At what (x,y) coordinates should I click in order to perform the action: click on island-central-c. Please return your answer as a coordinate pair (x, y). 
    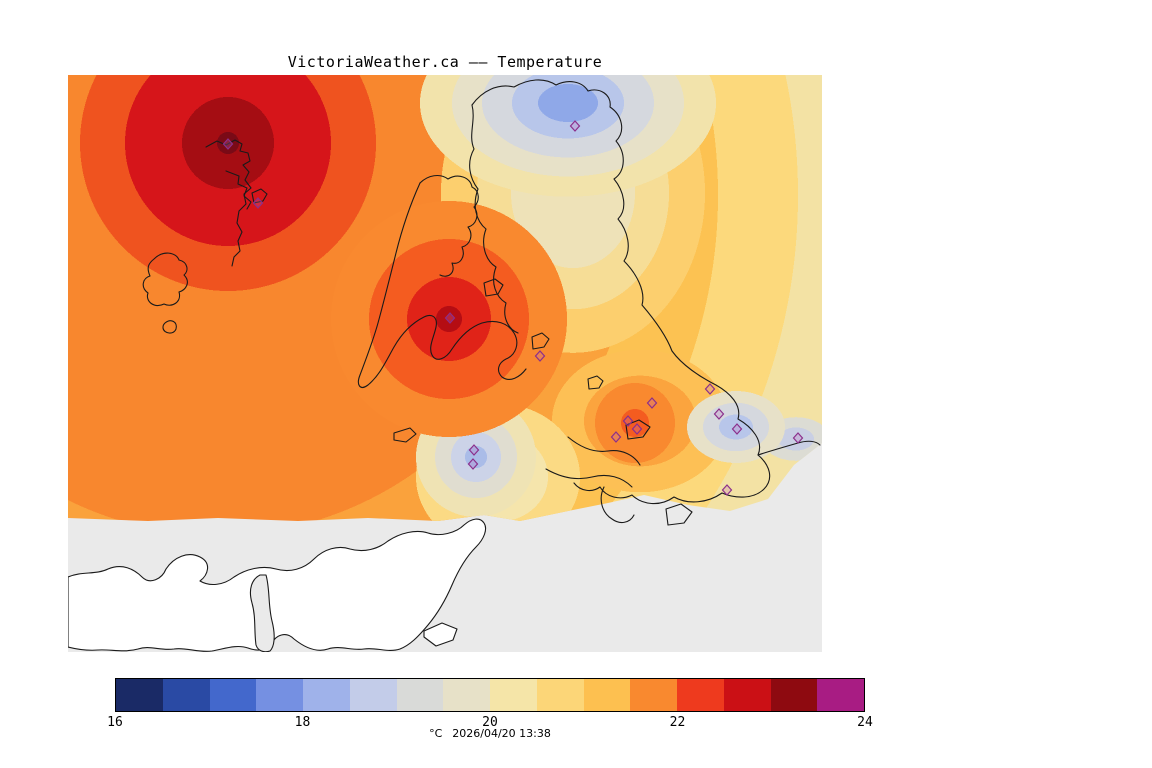
    Looking at the image, I should click on (595, 382).